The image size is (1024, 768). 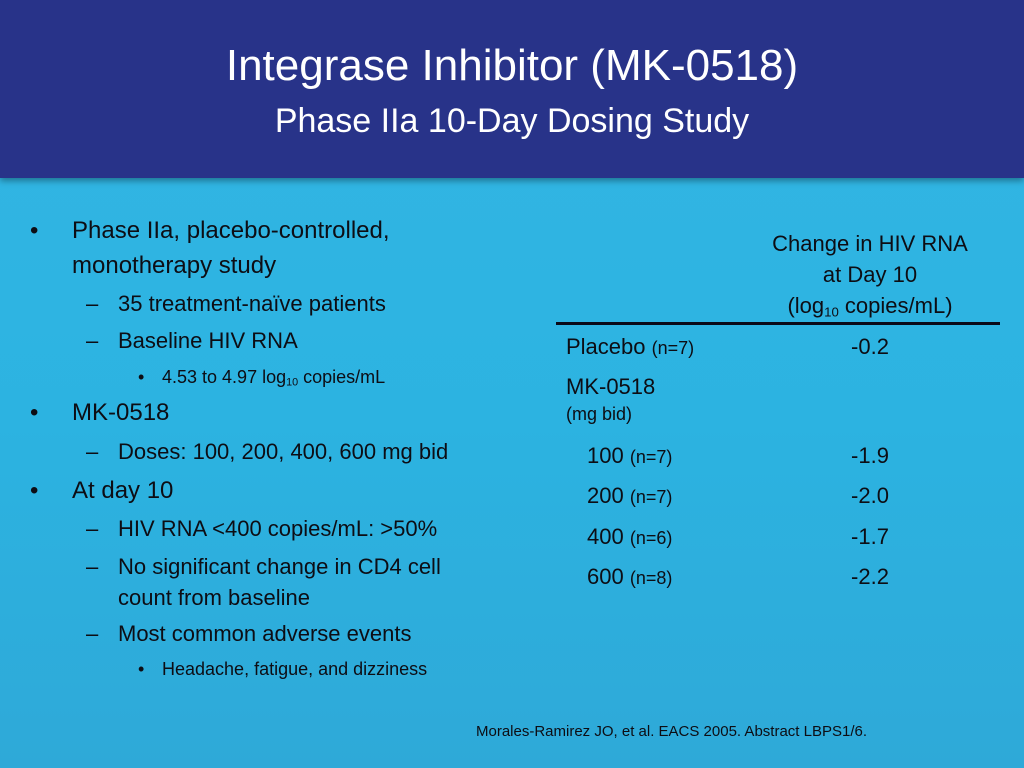 What do you see at coordinates (265, 633) in the screenshot?
I see `sub-bullet-adverse: Most common adverse events` at bounding box center [265, 633].